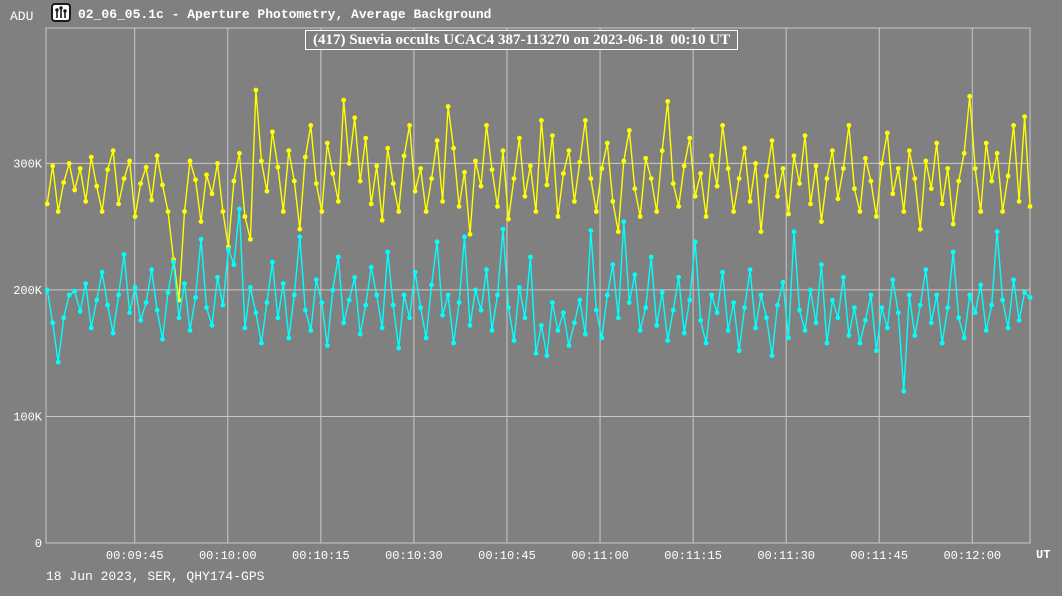 This screenshot has width=1062, height=596. Describe the element at coordinates (28, 291) in the screenshot. I see `y-tick-label: 200K` at that location.